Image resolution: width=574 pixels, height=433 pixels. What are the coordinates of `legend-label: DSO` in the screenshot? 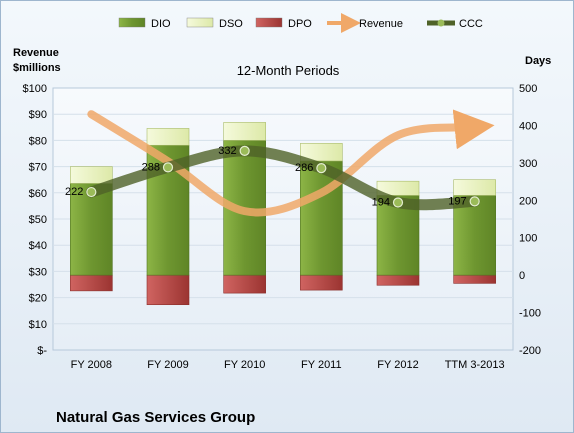 It's located at (231, 24).